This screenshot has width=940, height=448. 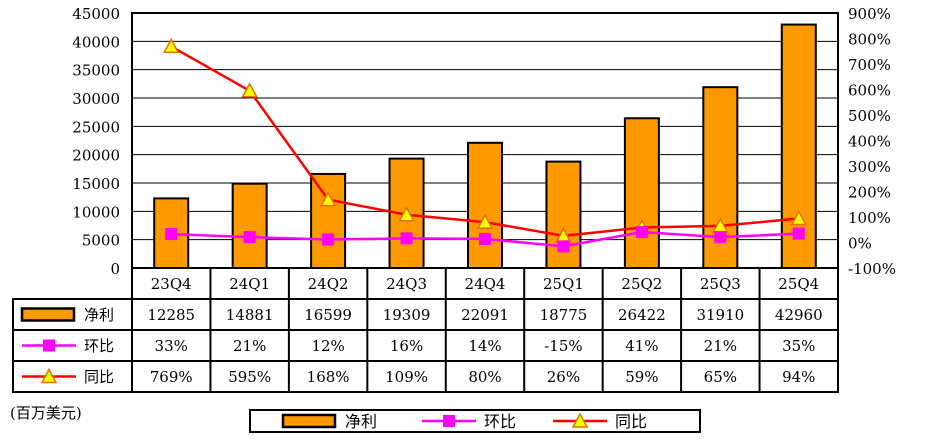 What do you see at coordinates (96, 184) in the screenshot?
I see `left-tick-label: 15000` at bounding box center [96, 184].